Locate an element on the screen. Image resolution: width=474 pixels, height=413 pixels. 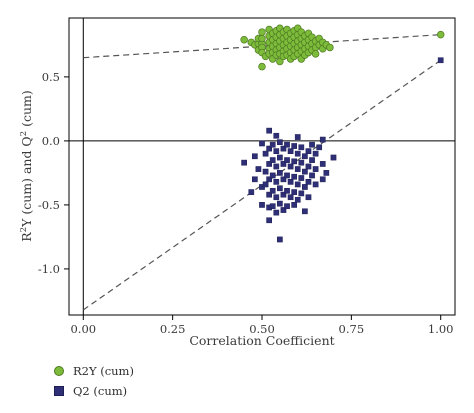
x-axis-ticks: 0.00 0.25 0.50 0.75 1.00 is located at coordinates (262, 325).